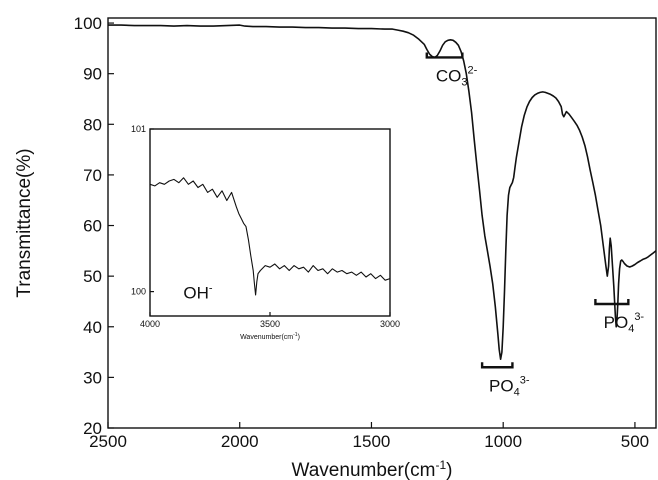 This screenshot has width=658, height=480. Describe the element at coordinates (299, 337) in the screenshot. I see `inset-x-axis-title-end: )` at that location.